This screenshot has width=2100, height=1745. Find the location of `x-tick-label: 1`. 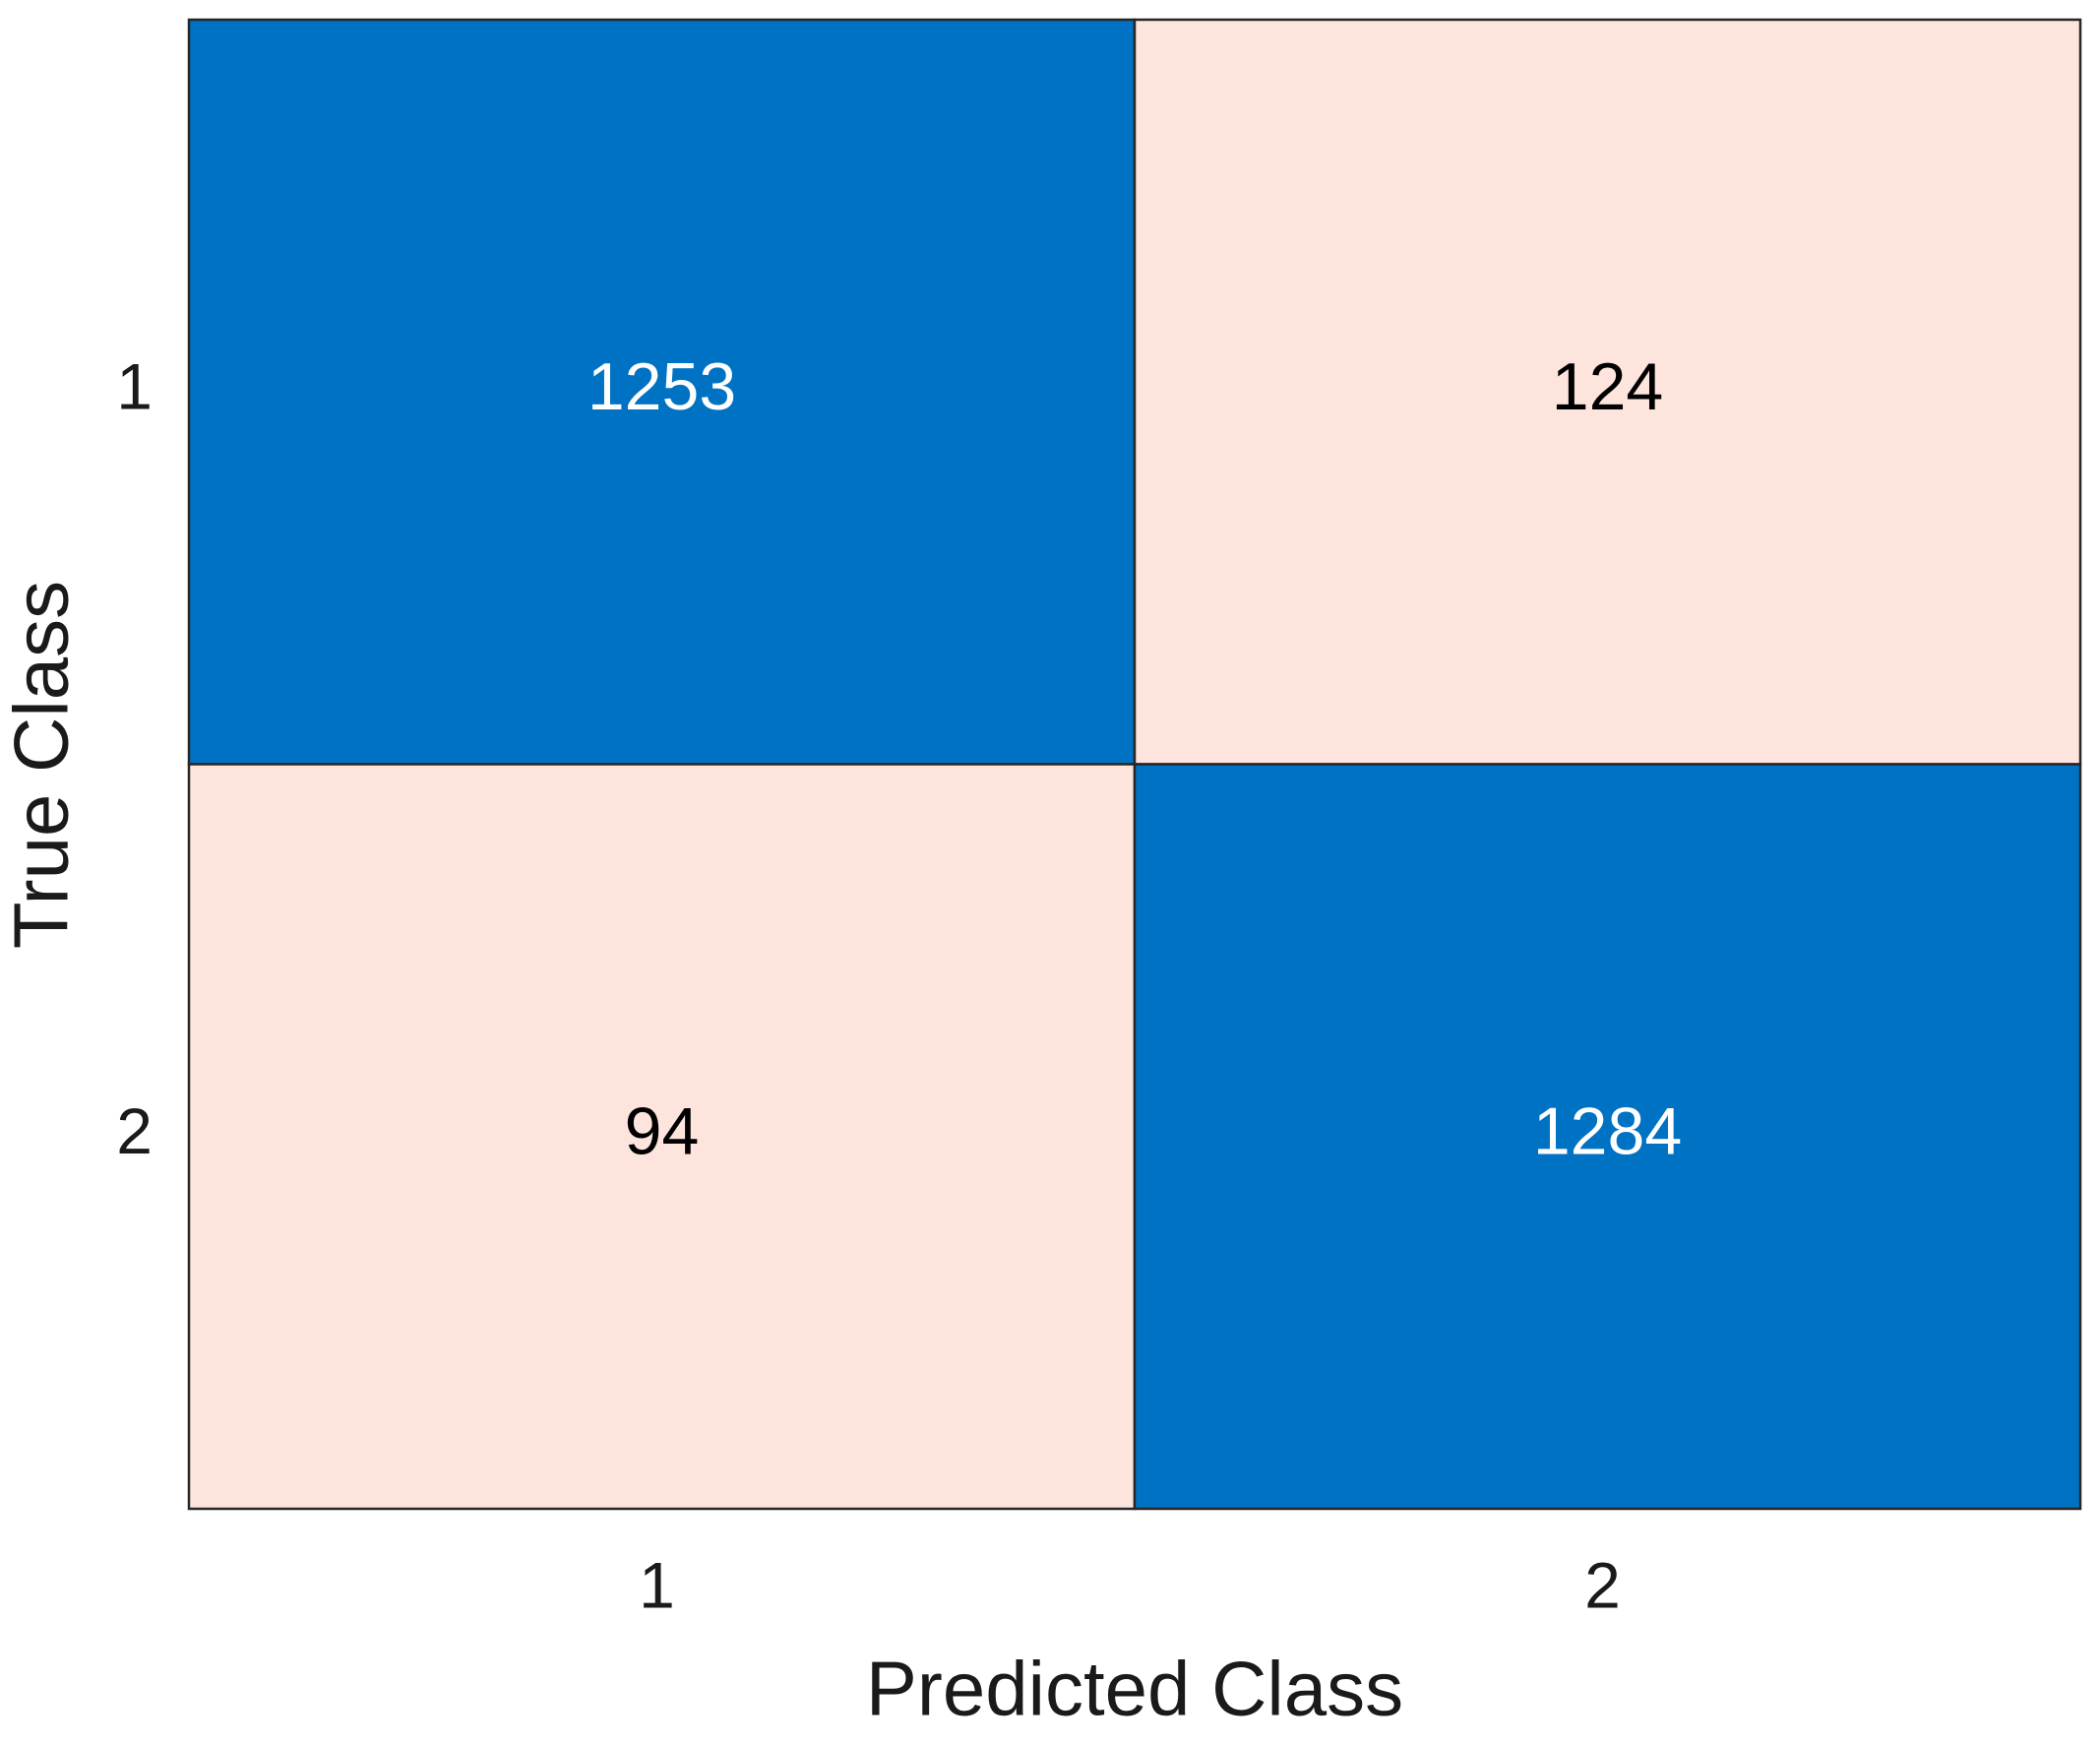

x-tick-label: 1 is located at coordinates (657, 1584).